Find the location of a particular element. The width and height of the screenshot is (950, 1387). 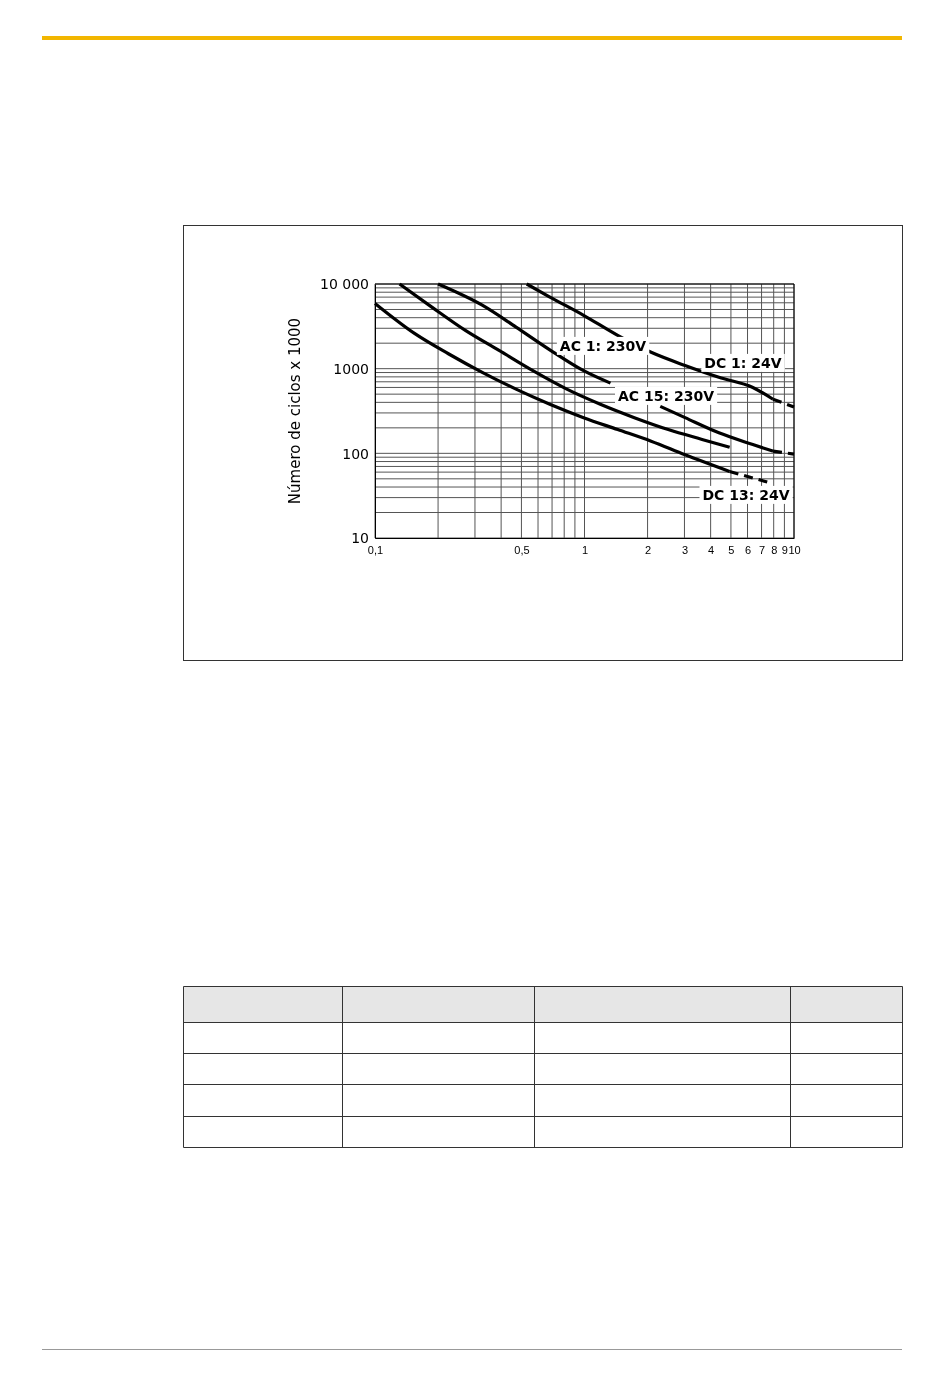

y-tick-label: 1000 is located at coordinates (351, 369).